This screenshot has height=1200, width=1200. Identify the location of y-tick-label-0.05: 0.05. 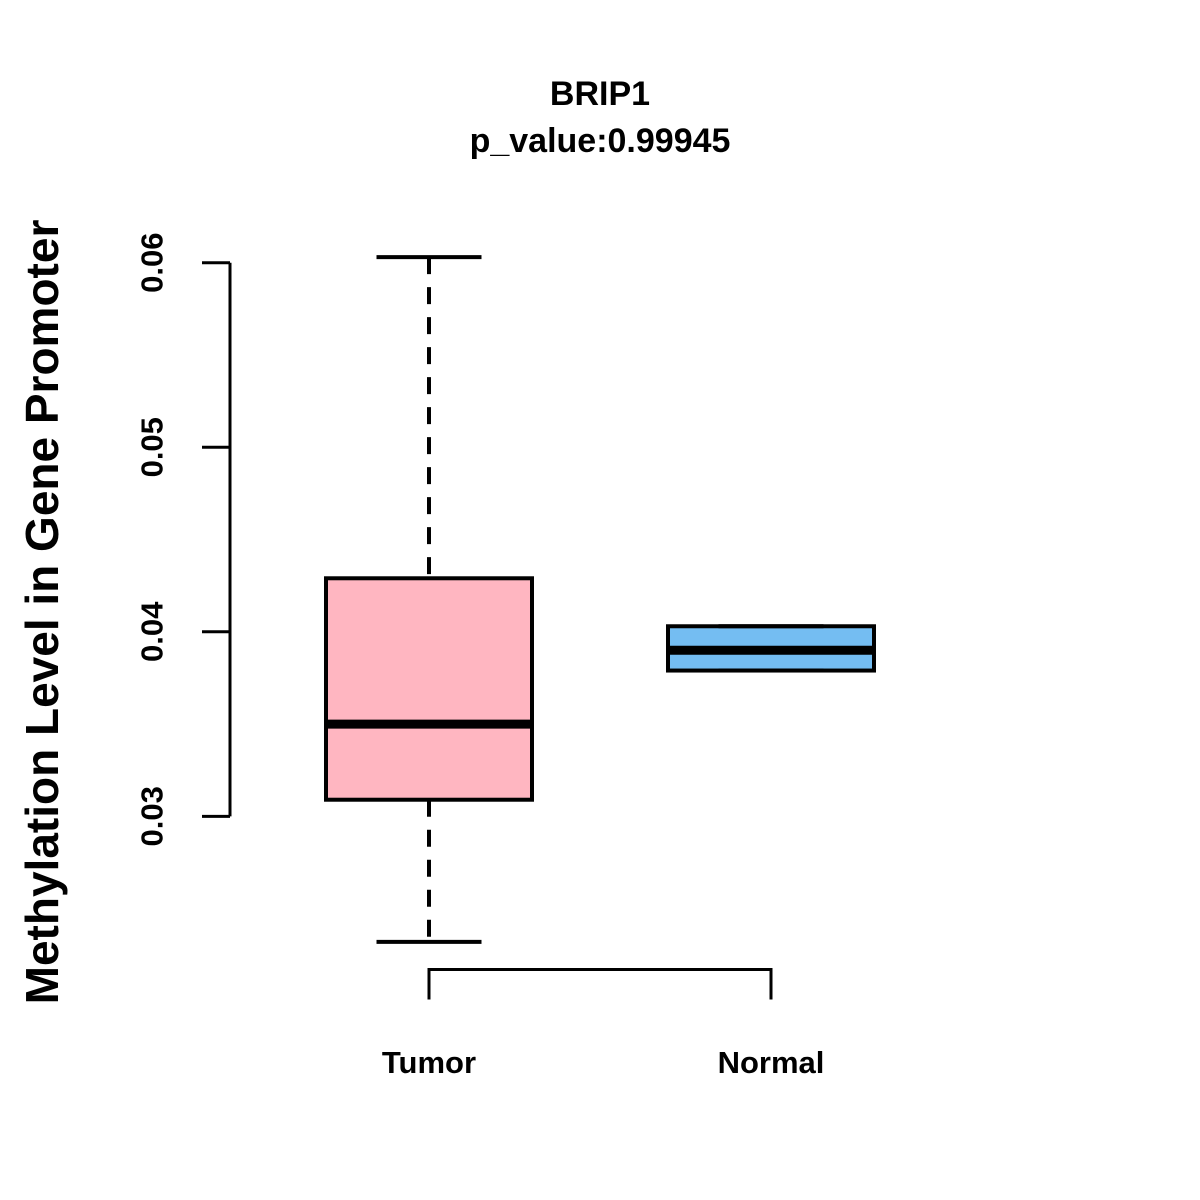
(152, 447).